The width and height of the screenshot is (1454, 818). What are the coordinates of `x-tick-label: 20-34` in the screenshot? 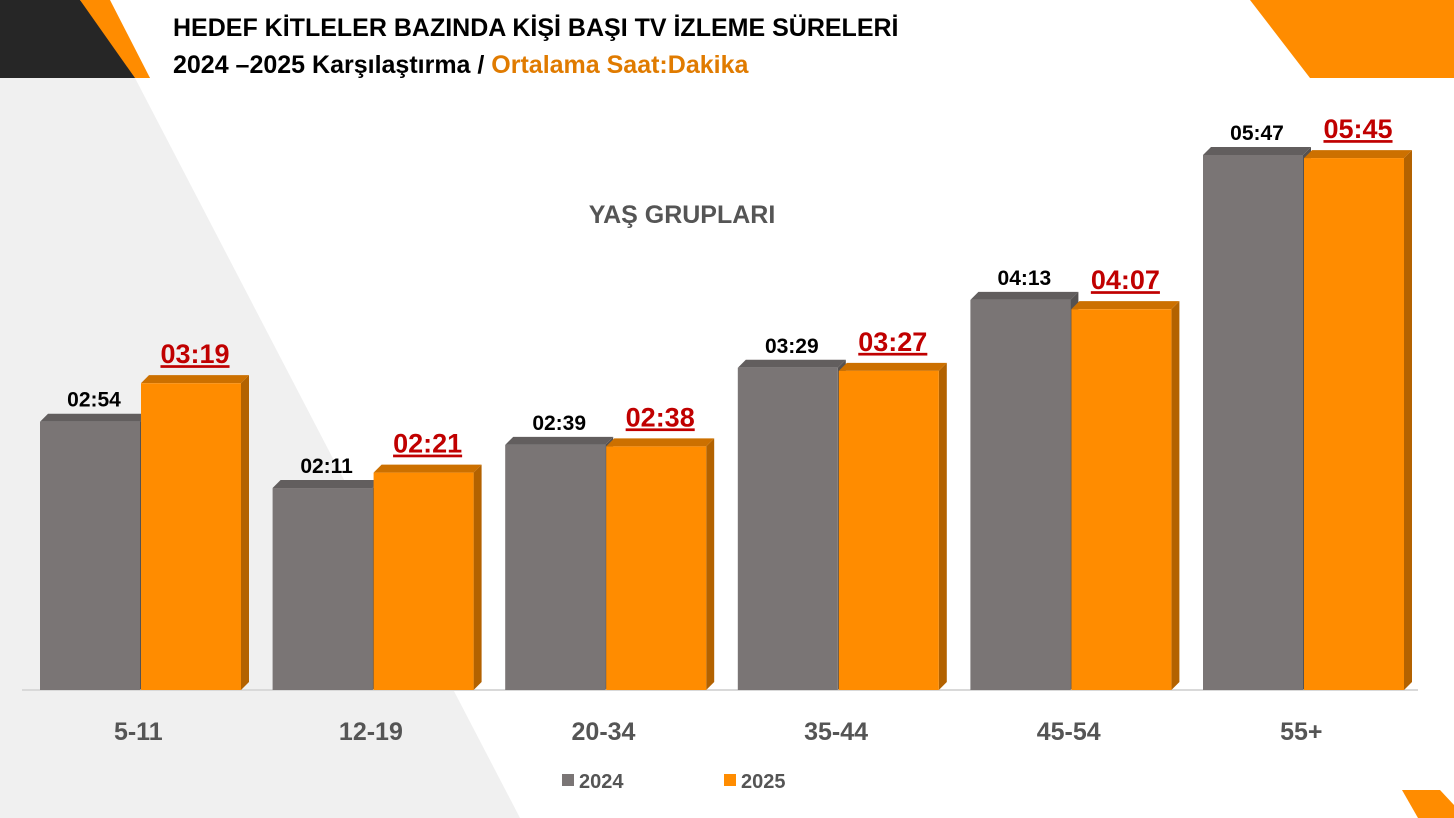 It's located at (604, 732).